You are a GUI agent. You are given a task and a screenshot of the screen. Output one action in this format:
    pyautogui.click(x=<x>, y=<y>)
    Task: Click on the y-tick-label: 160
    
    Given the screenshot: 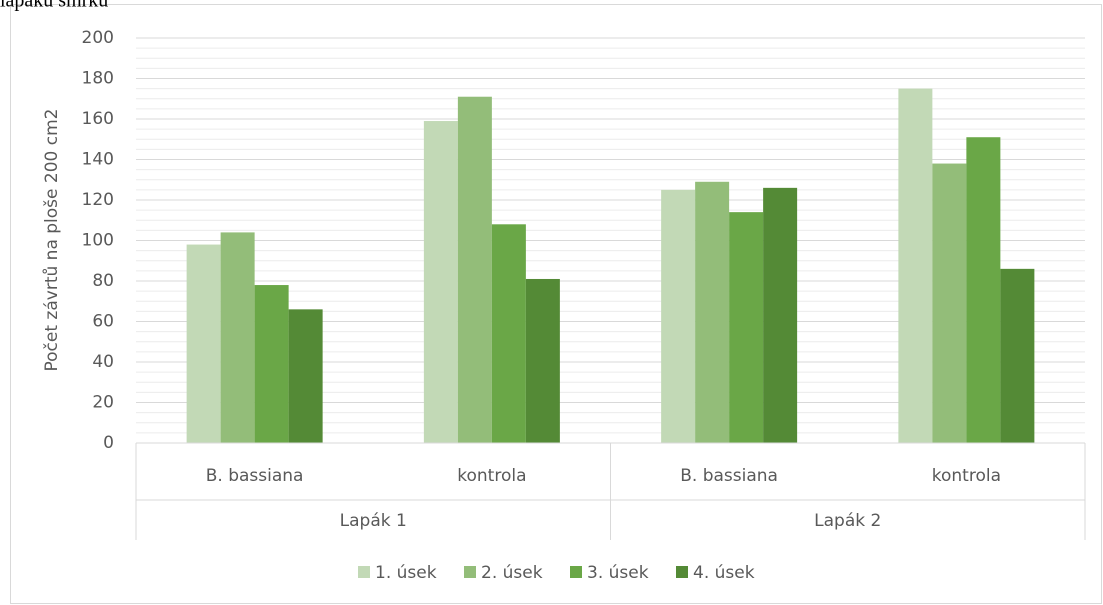 What is the action you would take?
    pyautogui.click(x=98, y=119)
    